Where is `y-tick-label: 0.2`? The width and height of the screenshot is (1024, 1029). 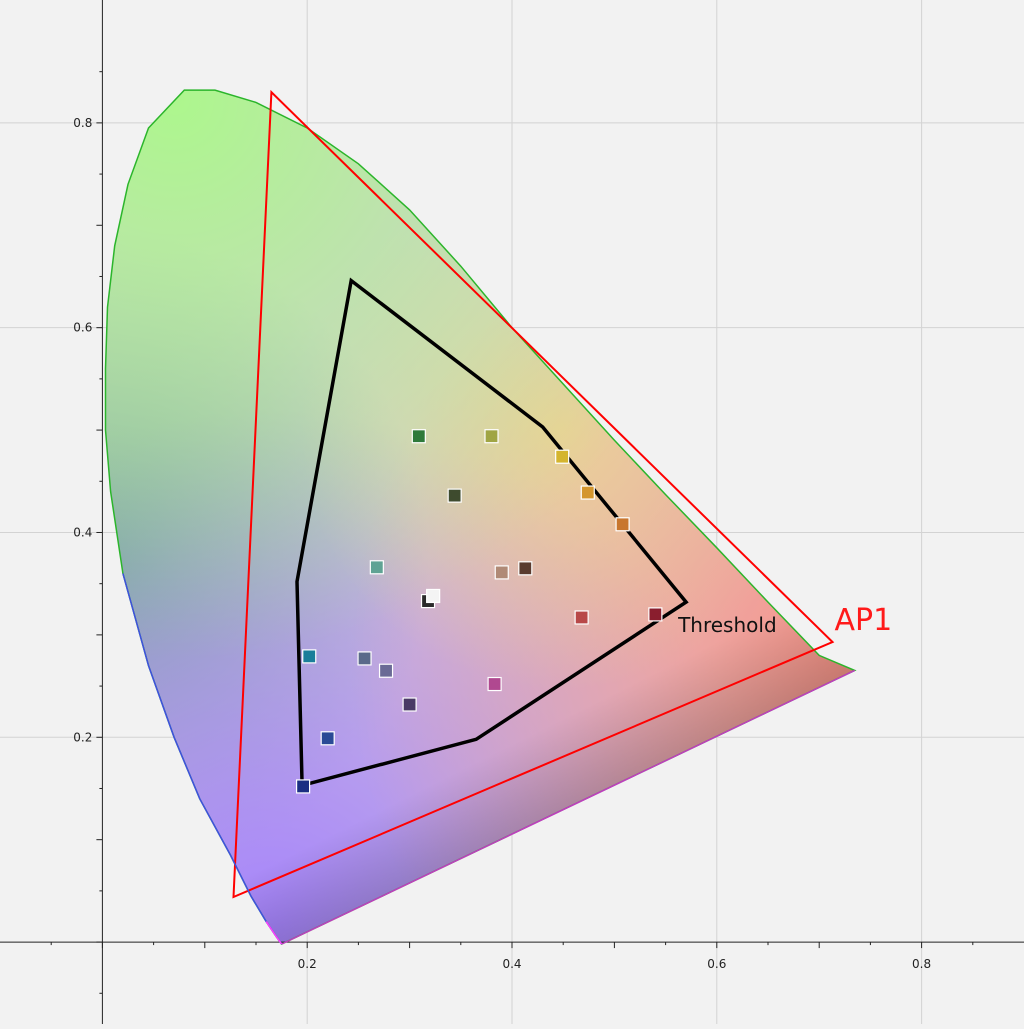
y-tick-label: 0.2 is located at coordinates (82, 737).